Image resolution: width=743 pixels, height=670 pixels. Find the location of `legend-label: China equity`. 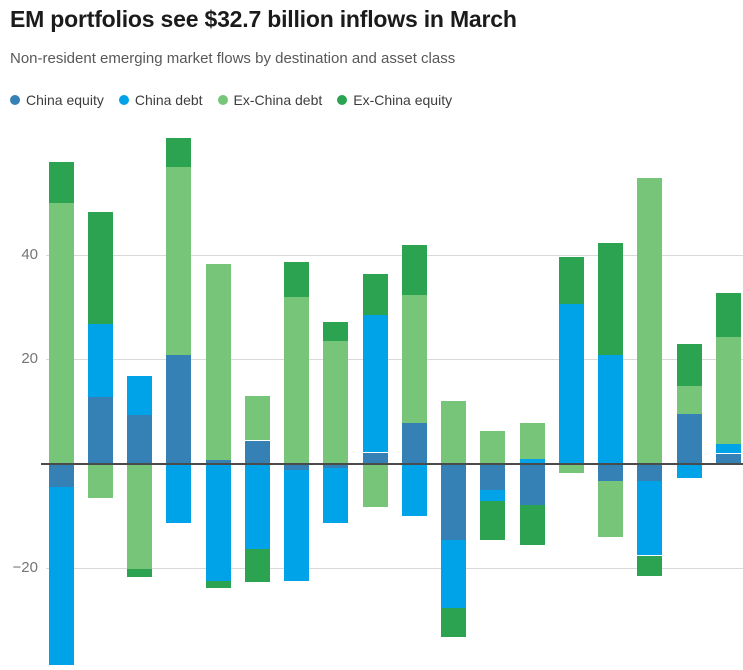

legend-label: China equity is located at coordinates (65, 100).